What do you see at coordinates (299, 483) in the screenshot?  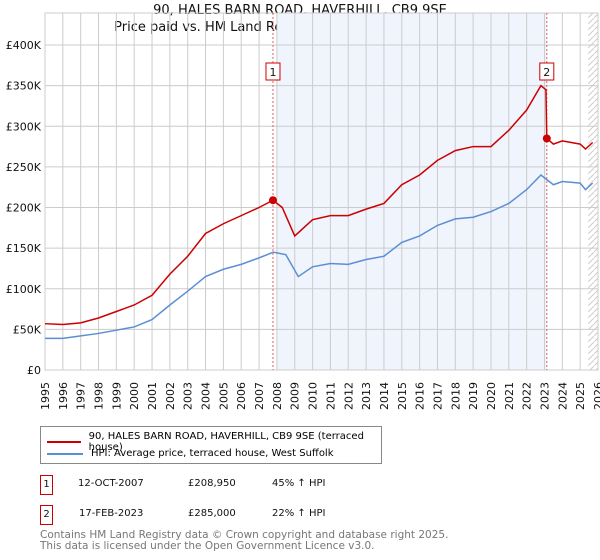 I see `hpi-change: 45% ↑ HPI` at bounding box center [299, 483].